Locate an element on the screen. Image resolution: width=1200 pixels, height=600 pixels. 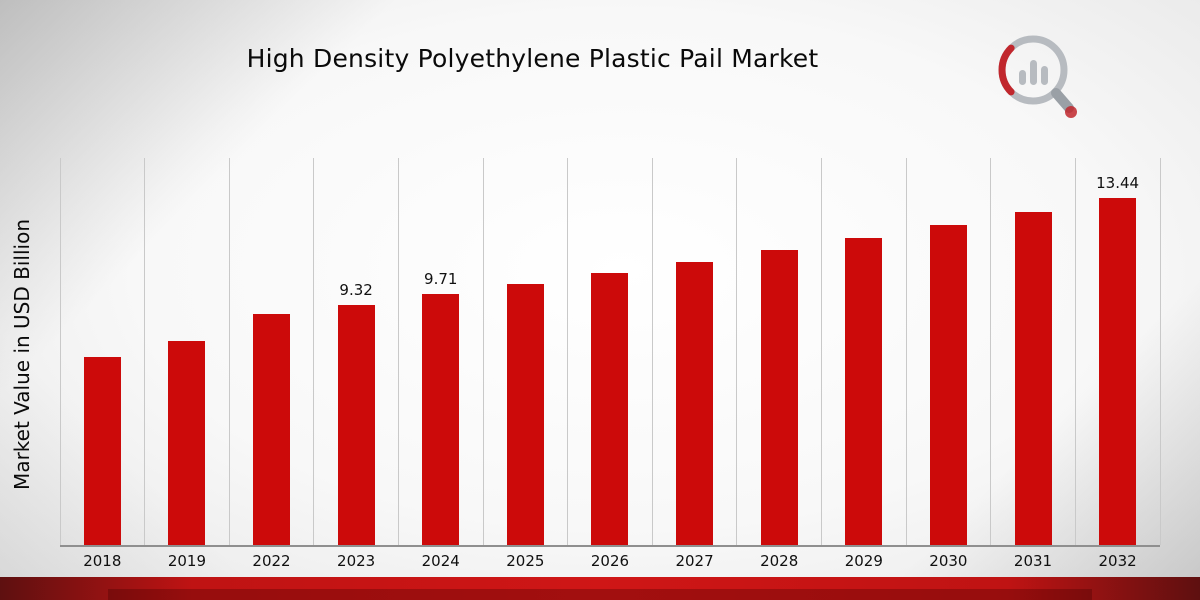
x-tick-label: 2022 is located at coordinates (271, 561).